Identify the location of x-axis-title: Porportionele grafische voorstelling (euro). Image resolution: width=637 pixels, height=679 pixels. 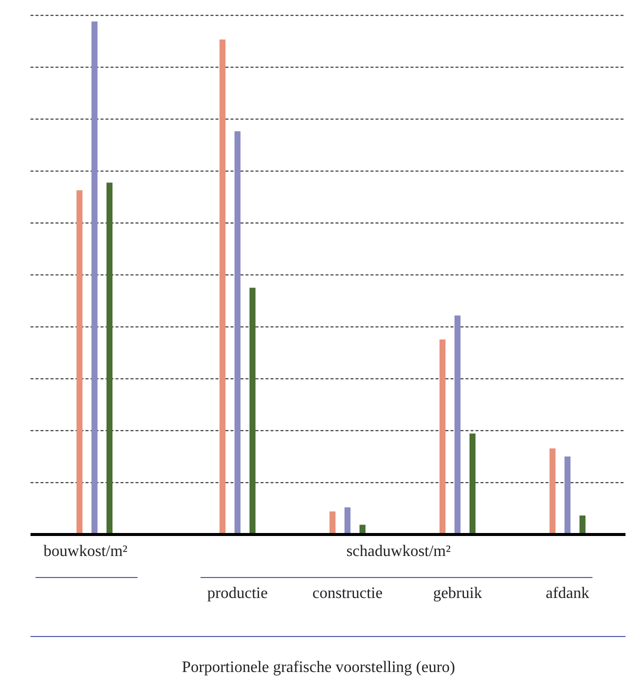
(319, 667).